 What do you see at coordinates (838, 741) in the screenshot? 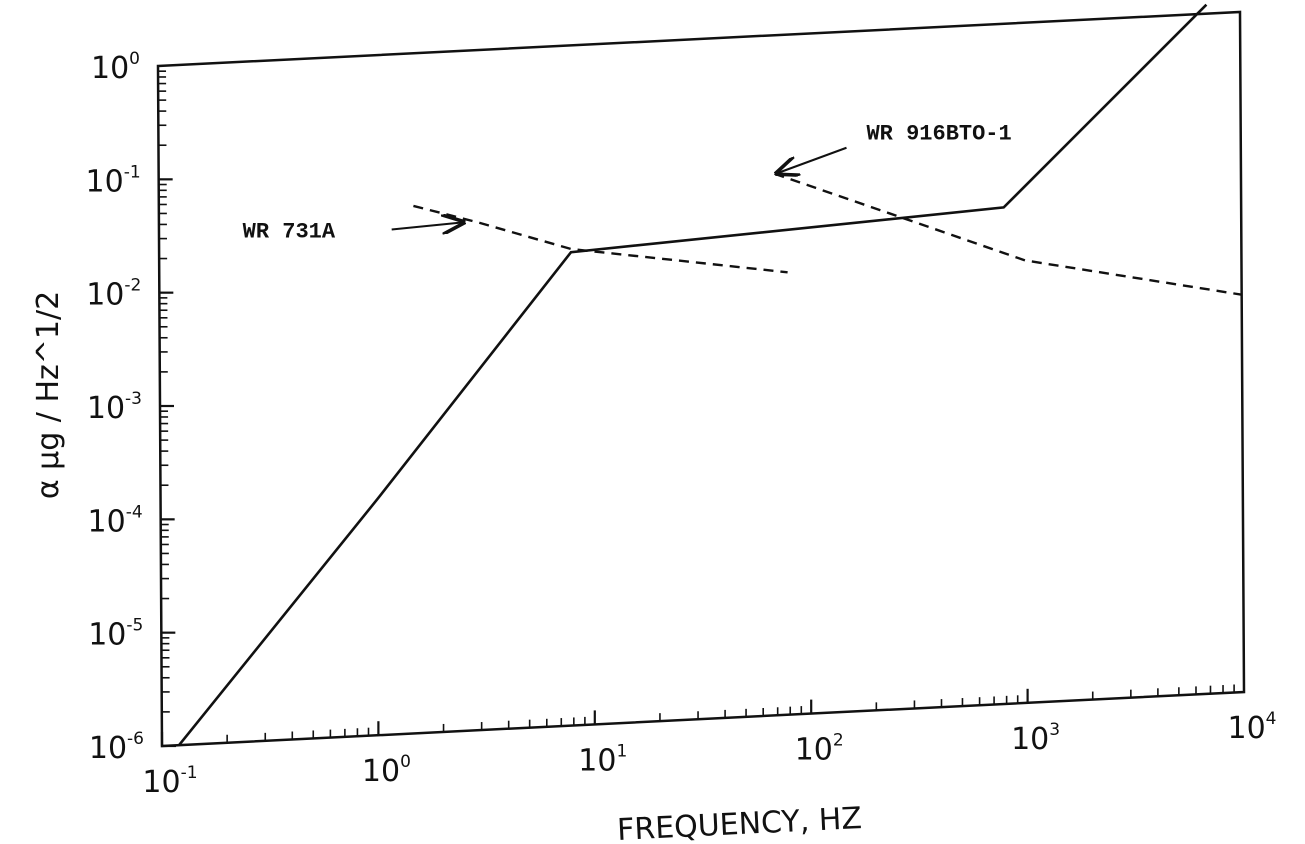
I see `x-tick-label-exponent: 2` at bounding box center [838, 741].